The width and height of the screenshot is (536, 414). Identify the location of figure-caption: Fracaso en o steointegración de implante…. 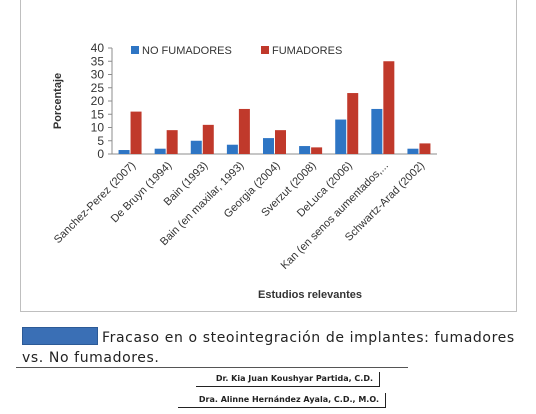
(270, 347).